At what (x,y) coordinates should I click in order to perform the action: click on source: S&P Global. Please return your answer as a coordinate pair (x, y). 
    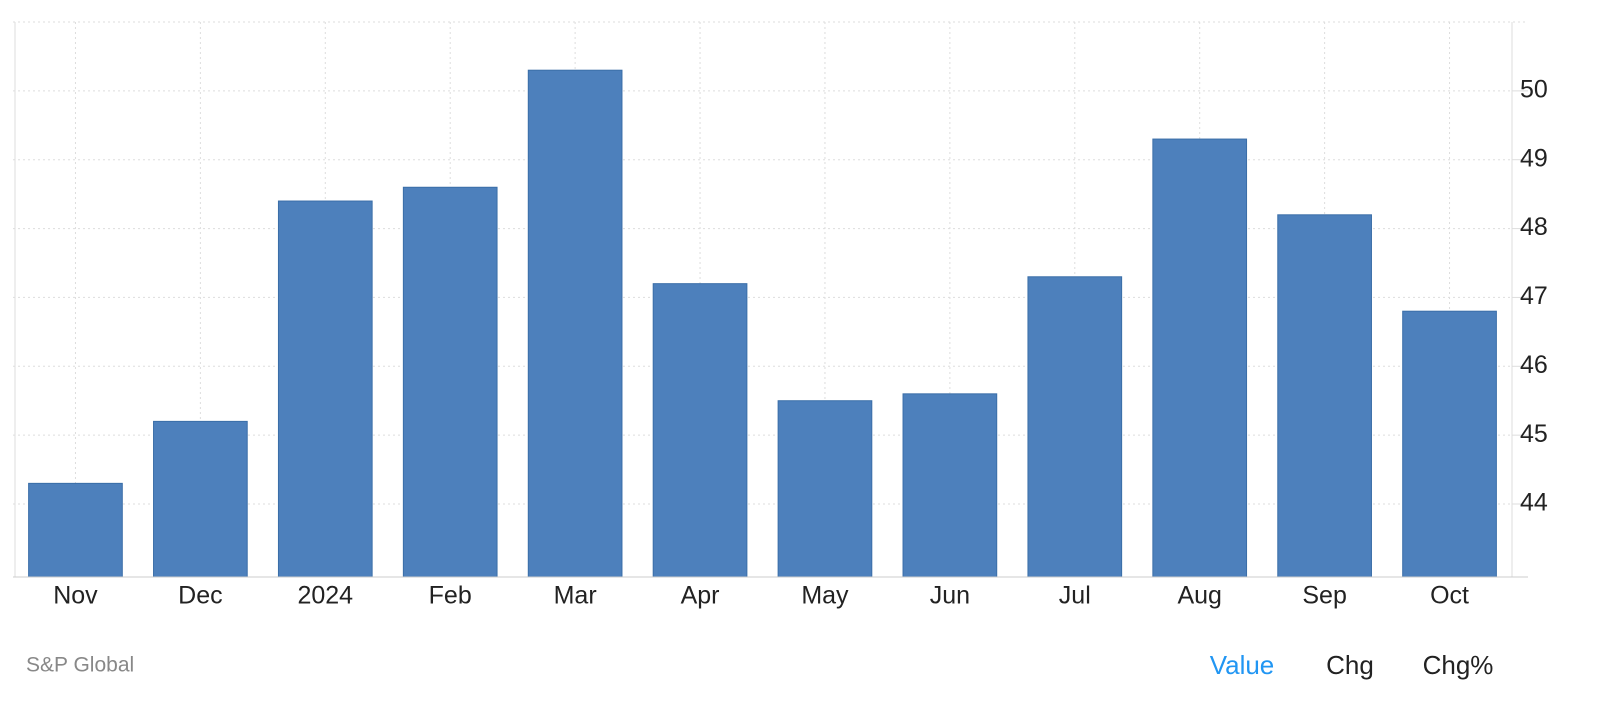
    Looking at the image, I should click on (80, 665).